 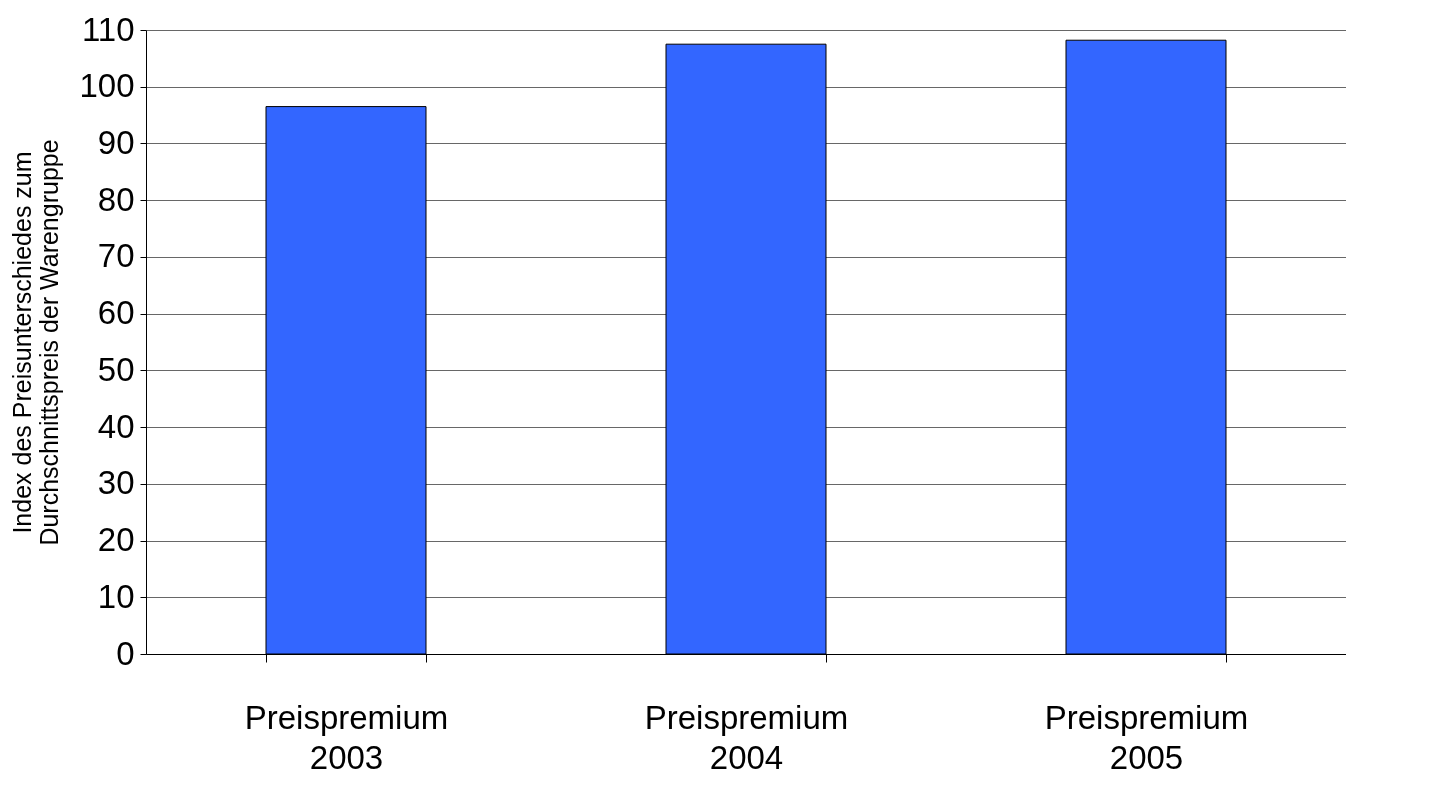 I want to click on y-tick-label: 0, so click(x=125, y=653).